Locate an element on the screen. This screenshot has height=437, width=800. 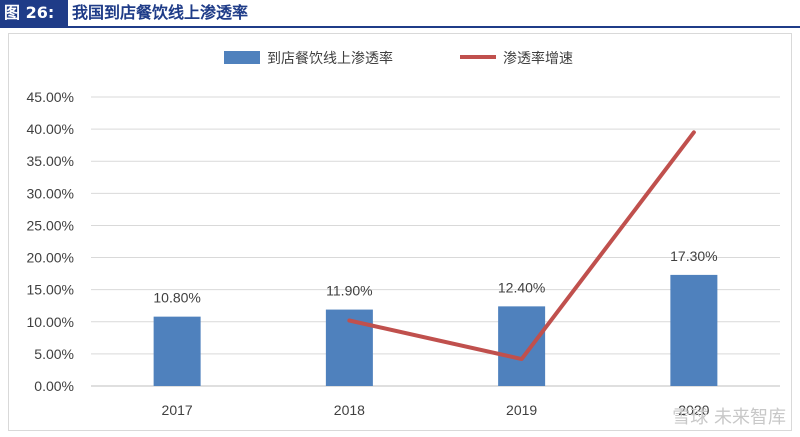
y-tick-label: 40.00% is located at coordinates (50, 129).